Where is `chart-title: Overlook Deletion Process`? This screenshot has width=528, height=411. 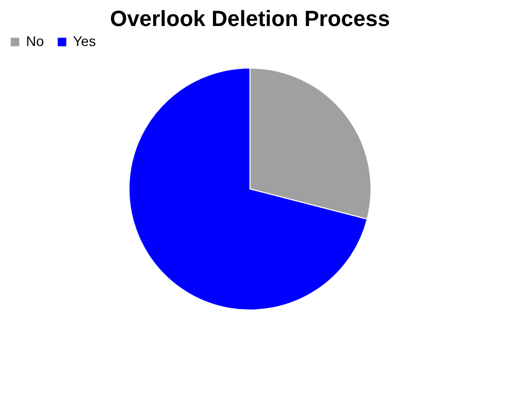 chart-title: Overlook Deletion Process is located at coordinates (250, 18).